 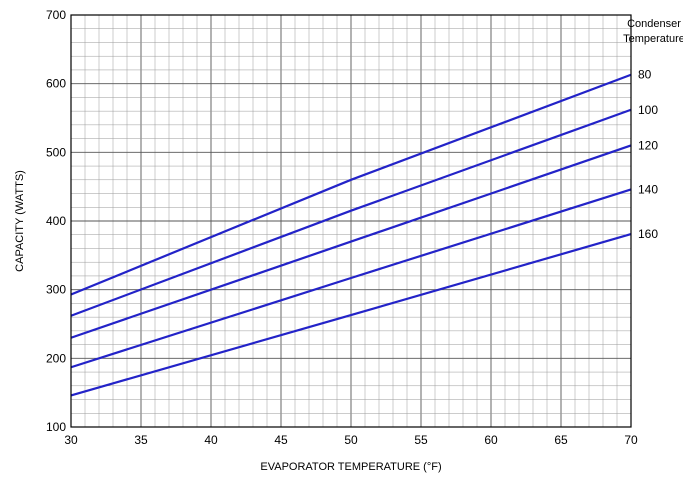 What do you see at coordinates (56, 152) in the screenshot?
I see `y-tick-label: 500` at bounding box center [56, 152].